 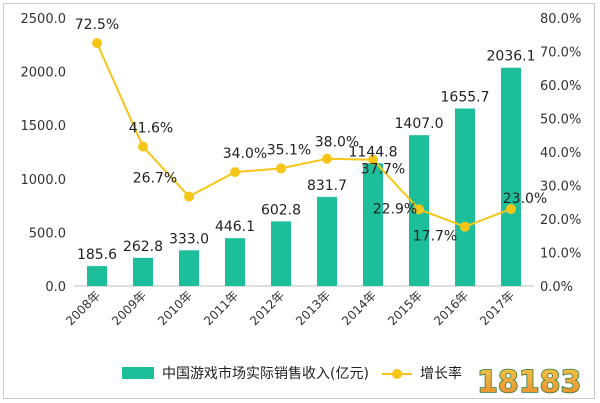 What do you see at coordinates (143, 247) in the screenshot?
I see `bar-value-label: 262.8` at bounding box center [143, 247].